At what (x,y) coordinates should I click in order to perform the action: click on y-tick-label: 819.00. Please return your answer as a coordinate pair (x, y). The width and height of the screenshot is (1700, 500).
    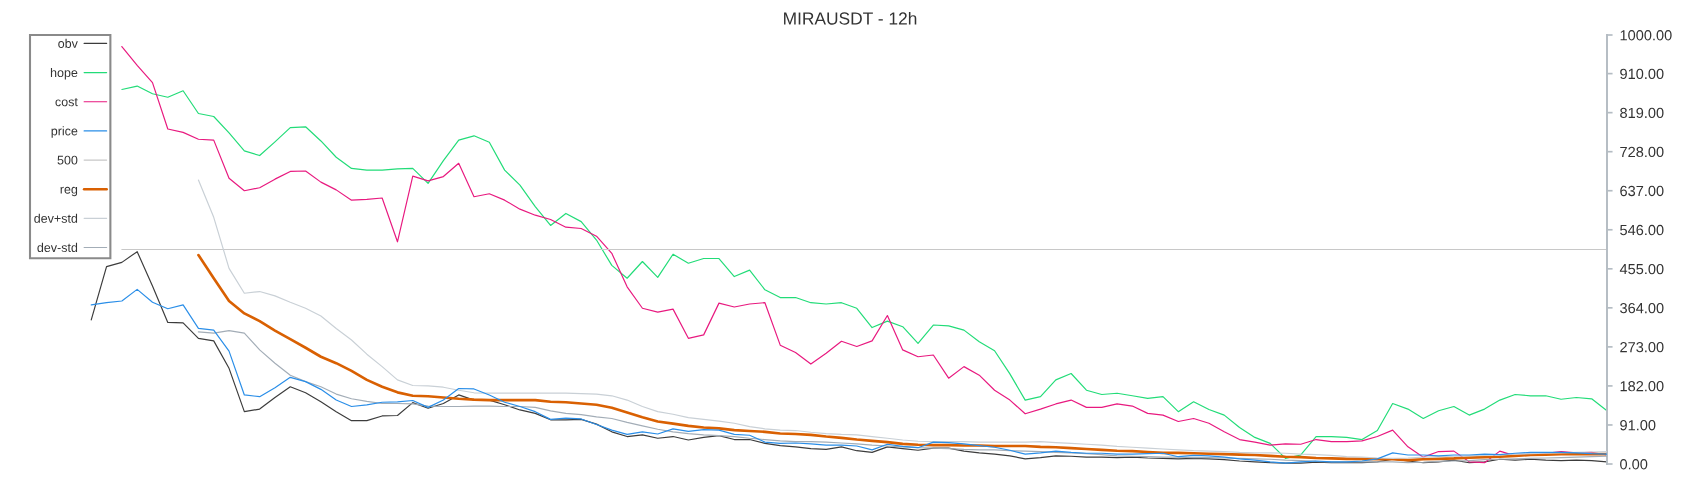
    Looking at the image, I should click on (1642, 113).